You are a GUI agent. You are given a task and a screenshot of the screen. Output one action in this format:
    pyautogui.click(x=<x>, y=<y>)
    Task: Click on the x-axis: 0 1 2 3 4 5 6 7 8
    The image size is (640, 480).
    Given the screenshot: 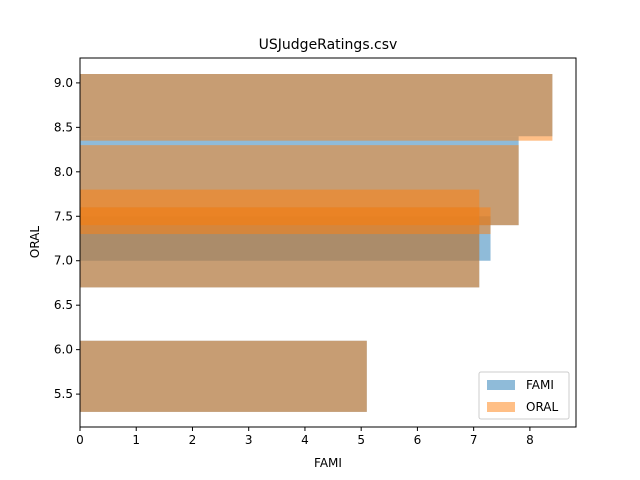 What is the action you would take?
    pyautogui.click(x=305, y=437)
    